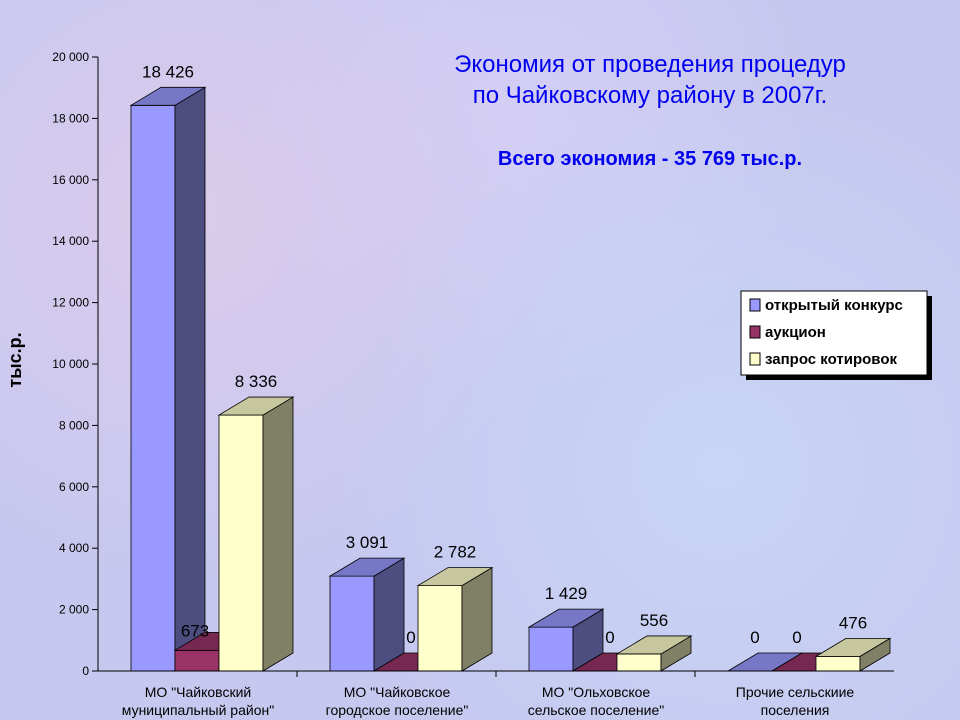 Image resolution: width=960 pixels, height=720 pixels. What do you see at coordinates (74, 425) in the screenshot?
I see `y-tick-label: 8 000` at bounding box center [74, 425].